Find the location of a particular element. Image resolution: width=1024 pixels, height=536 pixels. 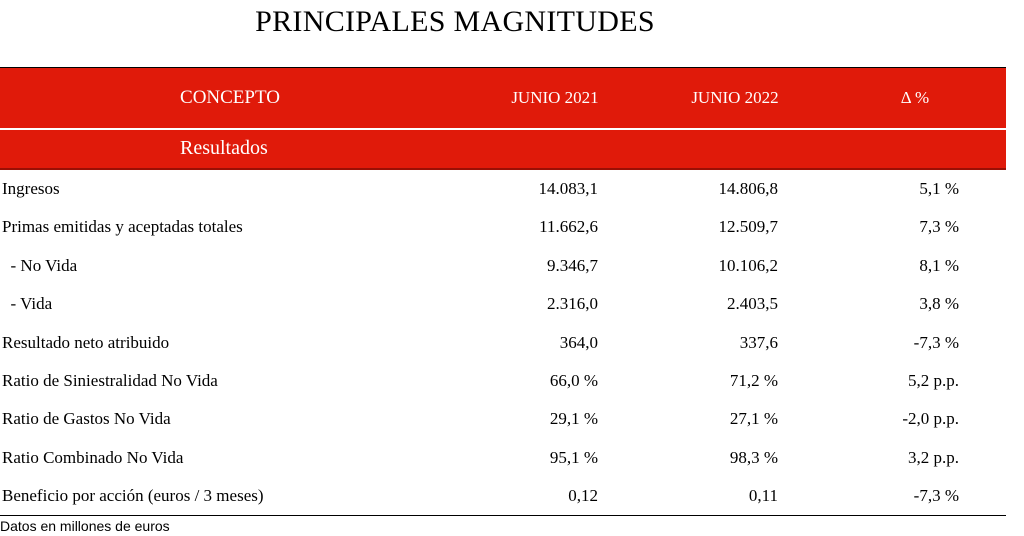

row-delta: -2,0 p.p. is located at coordinates (930, 419).